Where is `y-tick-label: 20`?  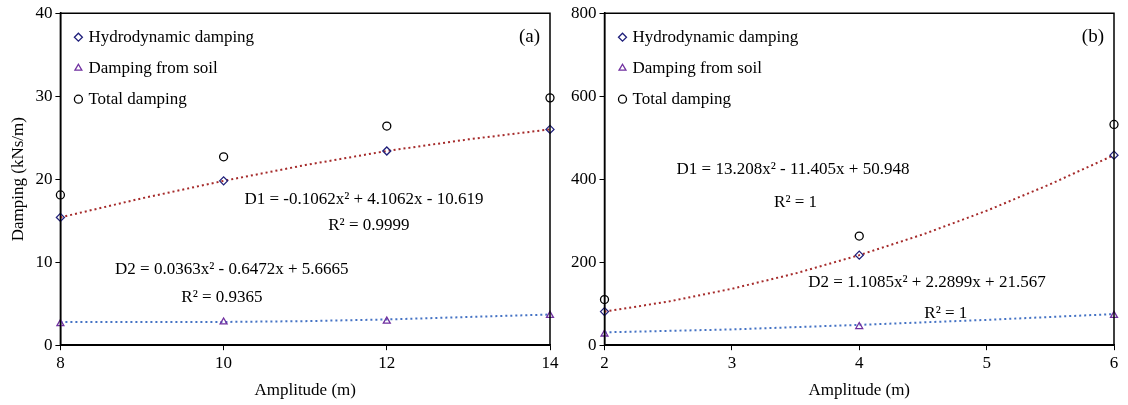 y-tick-label: 20 is located at coordinates (44, 178).